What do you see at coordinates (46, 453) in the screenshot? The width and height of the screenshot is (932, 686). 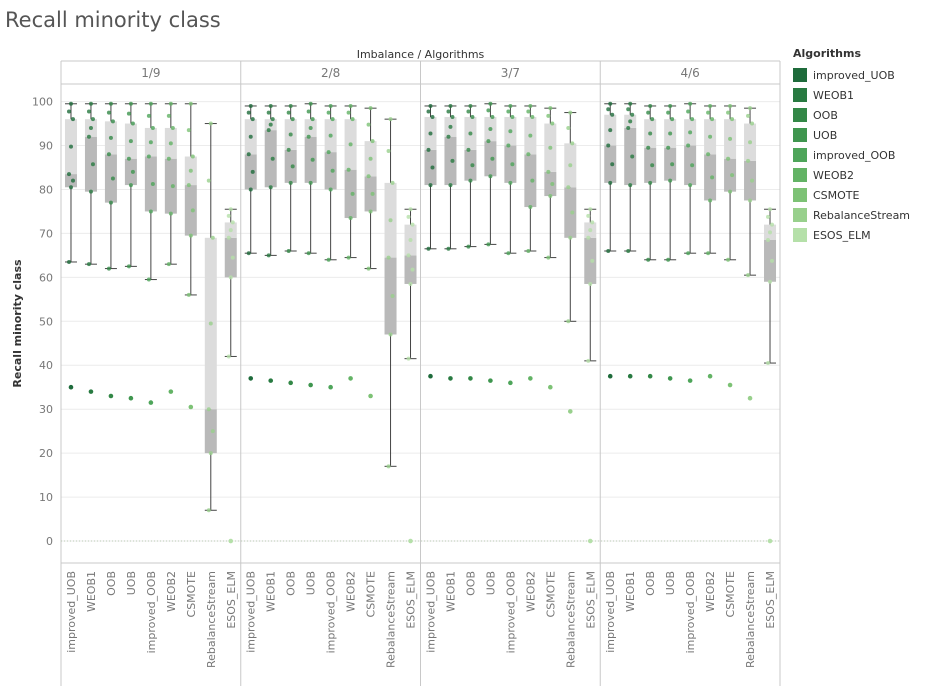 I see `y-tick-label: 20` at bounding box center [46, 453].